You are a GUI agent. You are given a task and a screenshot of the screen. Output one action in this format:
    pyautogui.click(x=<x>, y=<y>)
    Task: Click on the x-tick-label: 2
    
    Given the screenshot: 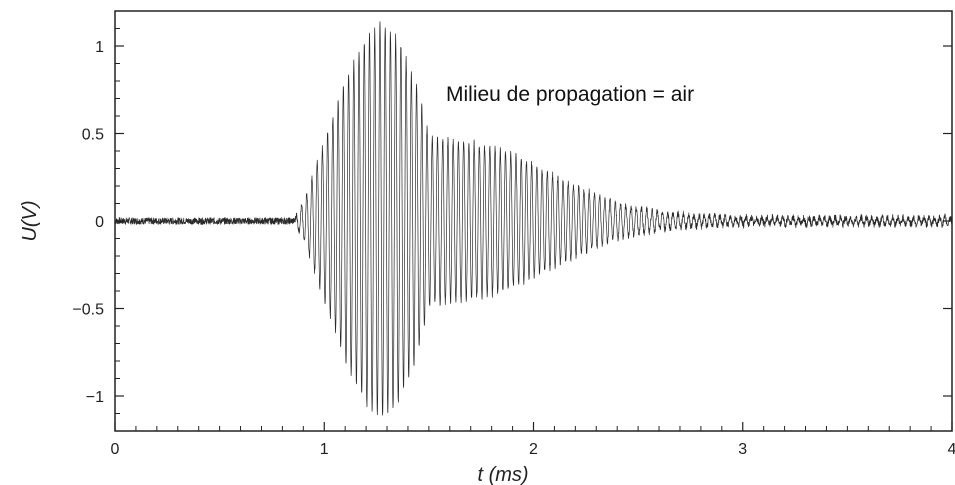 What is the action you would take?
    pyautogui.click(x=533, y=449)
    